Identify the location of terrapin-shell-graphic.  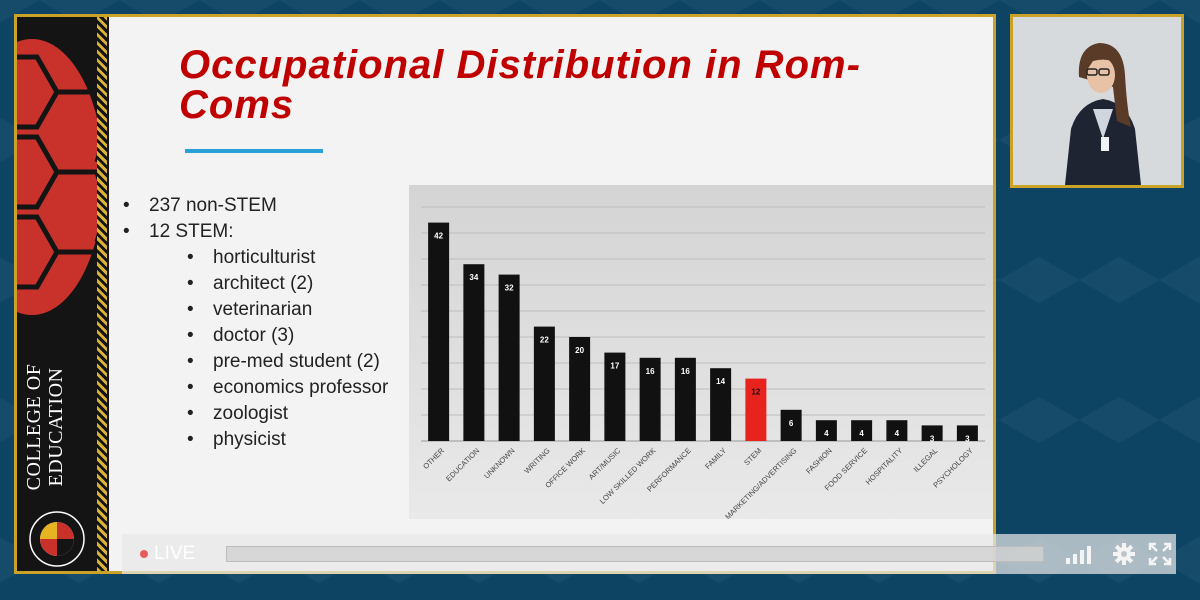
(62, 177).